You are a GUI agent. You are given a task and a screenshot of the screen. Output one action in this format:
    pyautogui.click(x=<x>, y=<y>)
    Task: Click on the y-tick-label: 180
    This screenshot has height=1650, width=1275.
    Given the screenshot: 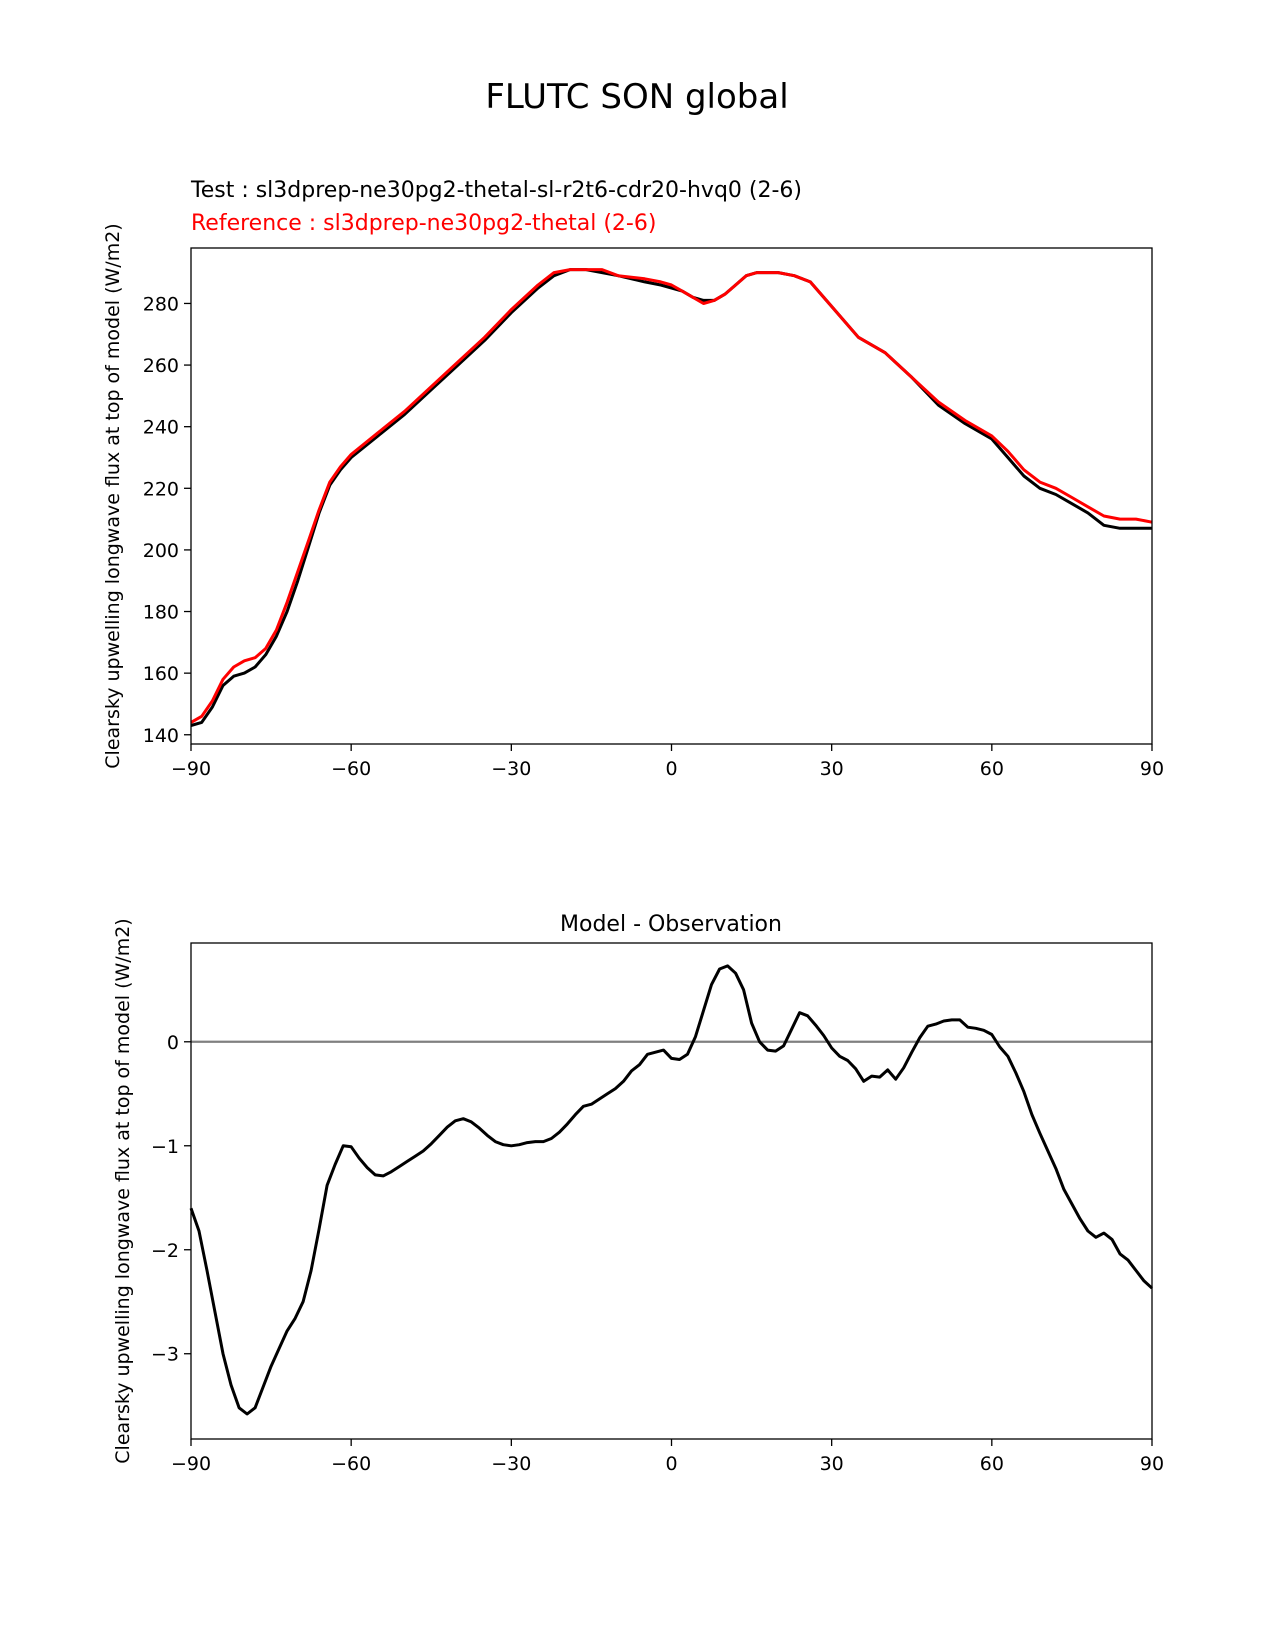 What is the action you would take?
    pyautogui.click(x=161, y=613)
    